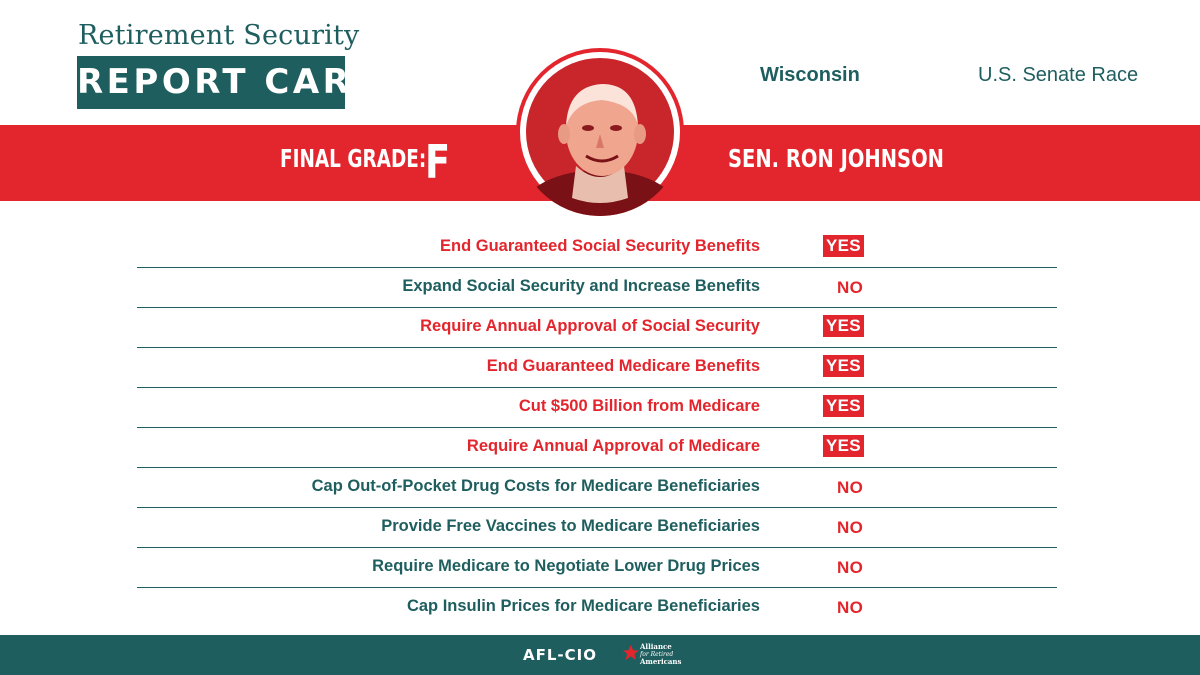 The width and height of the screenshot is (1200, 675). What do you see at coordinates (623, 366) in the screenshot?
I see `issue-label: End Guaranteed Medicare Benefits` at bounding box center [623, 366].